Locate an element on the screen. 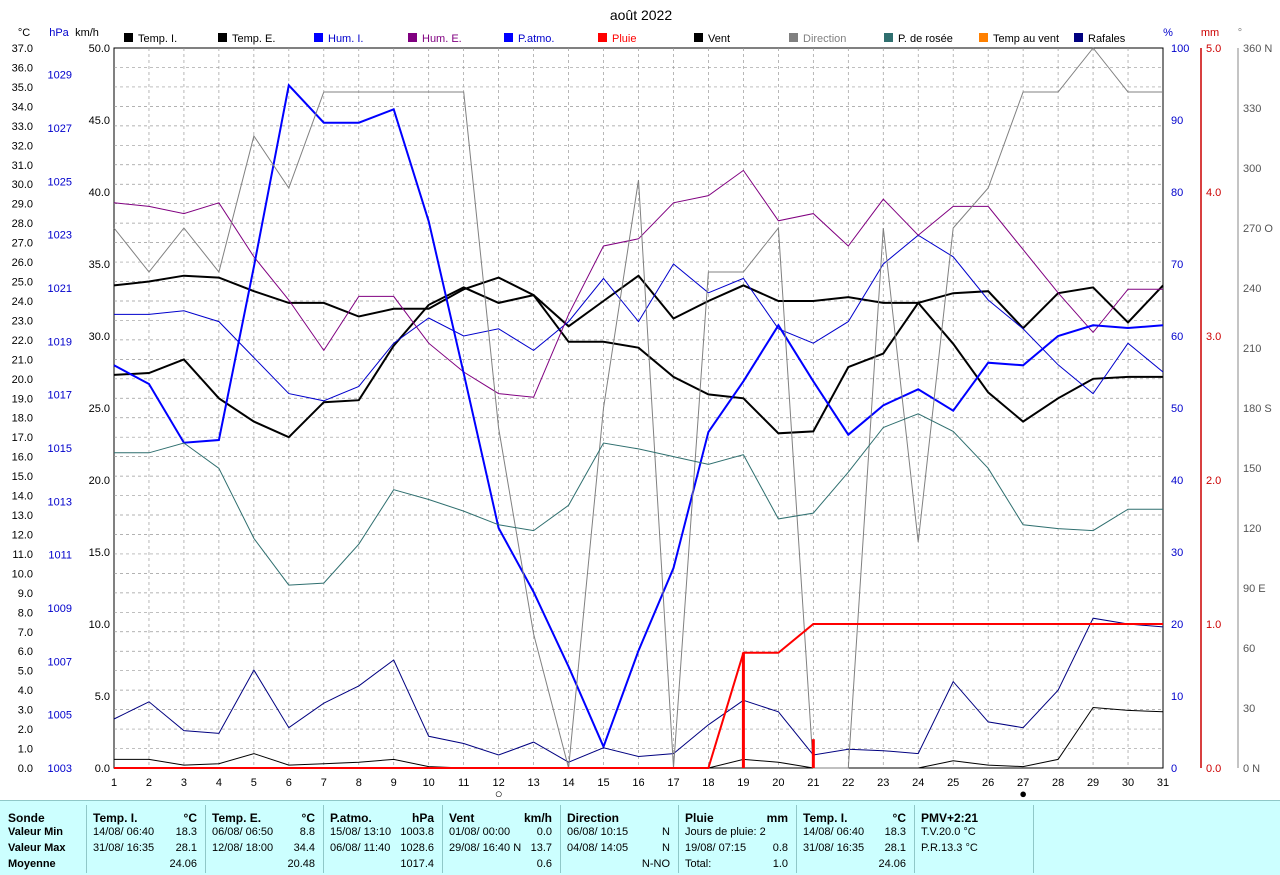  series-line-rafales is located at coordinates (638, 690).